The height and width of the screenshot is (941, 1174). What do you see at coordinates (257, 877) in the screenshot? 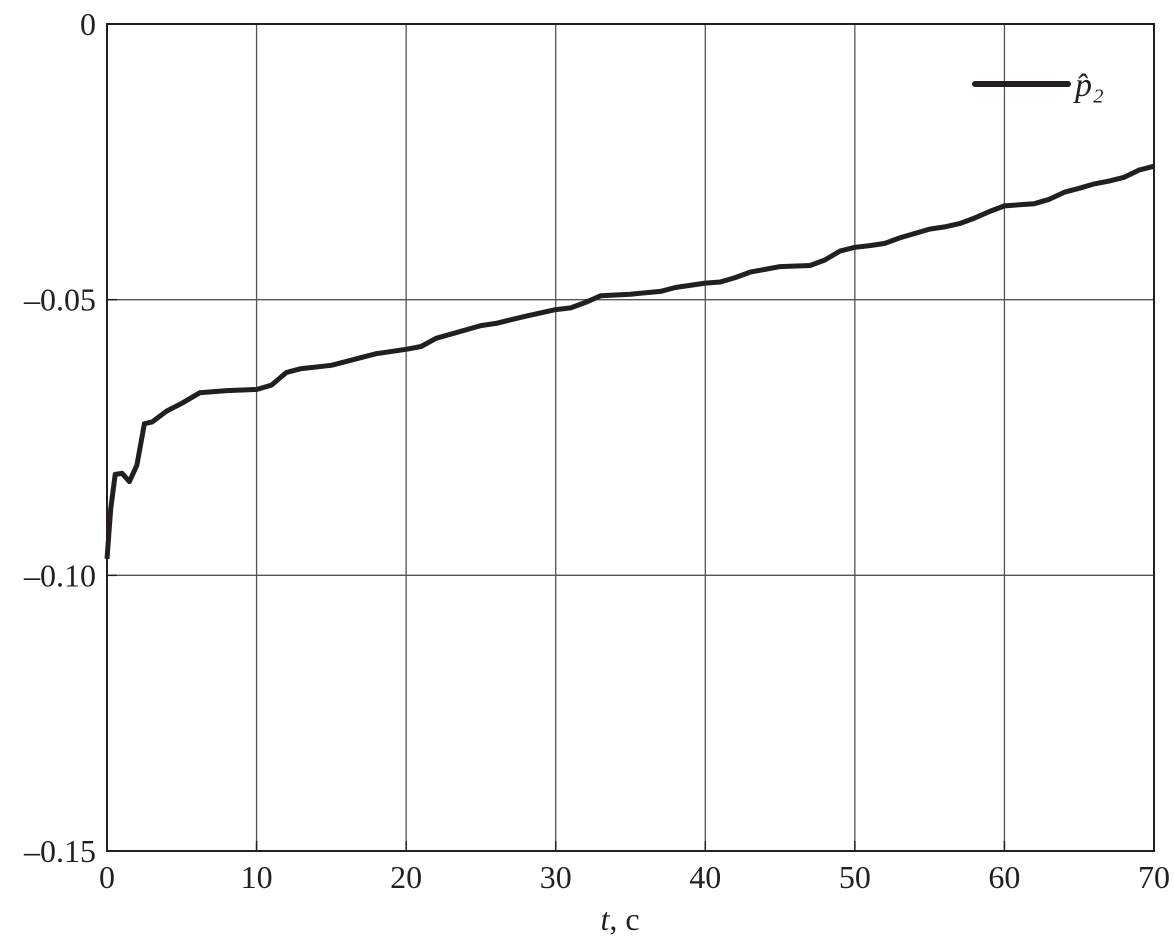
I see `x-tick-label: 10` at bounding box center [257, 877].